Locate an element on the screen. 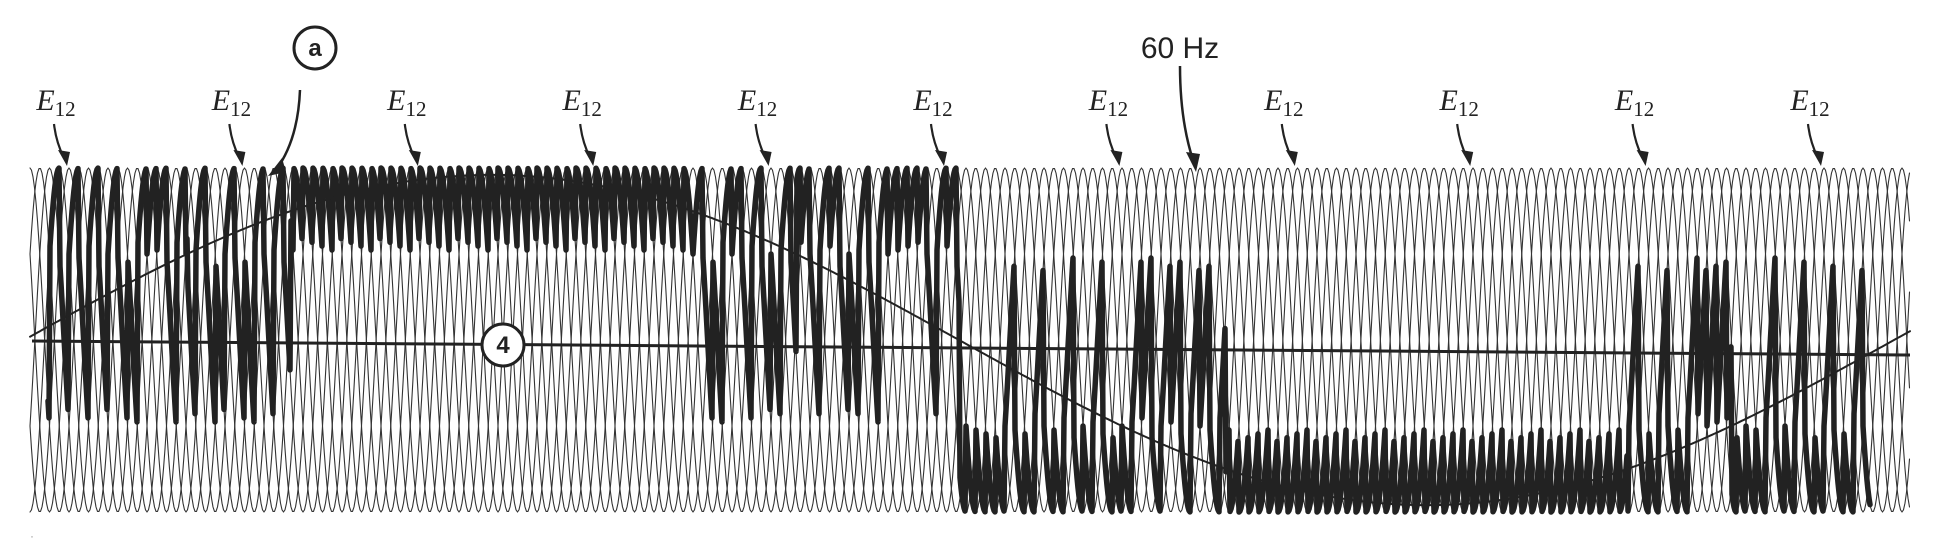 The height and width of the screenshot is (548, 1940). pulse-label-1: E12 is located at coordinates (55, 125).